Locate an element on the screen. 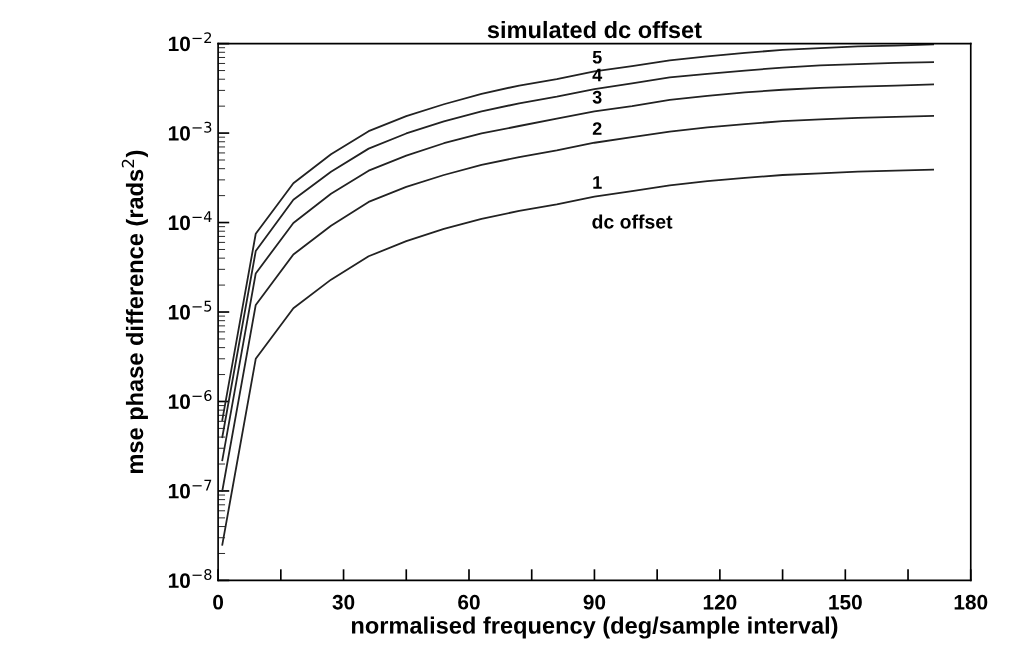 Image resolution: width=1024 pixels, height=671 pixels. x-tick-label: 60 is located at coordinates (469, 602).